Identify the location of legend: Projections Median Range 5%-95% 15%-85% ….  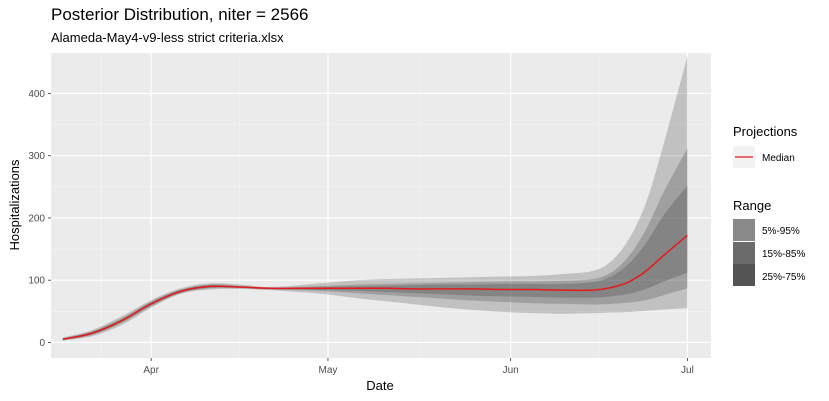
(769, 205).